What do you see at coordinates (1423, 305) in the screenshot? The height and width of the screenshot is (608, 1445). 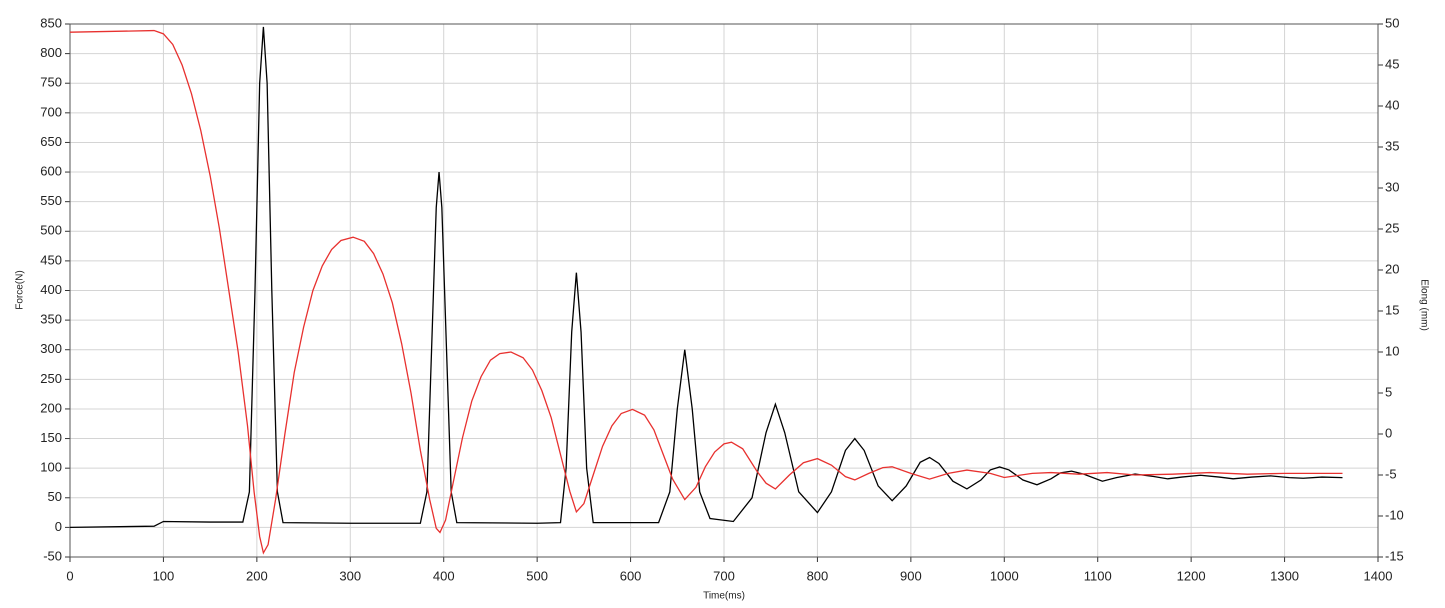 I see `y2-axis-label: Elong (mm)` at bounding box center [1423, 305].